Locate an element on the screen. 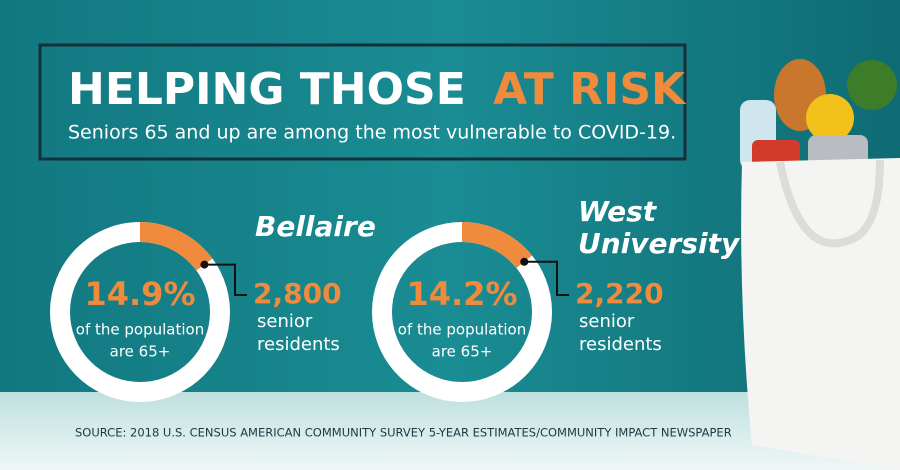 The width and height of the screenshot is (900, 470). count: 2,220 is located at coordinates (619, 293).